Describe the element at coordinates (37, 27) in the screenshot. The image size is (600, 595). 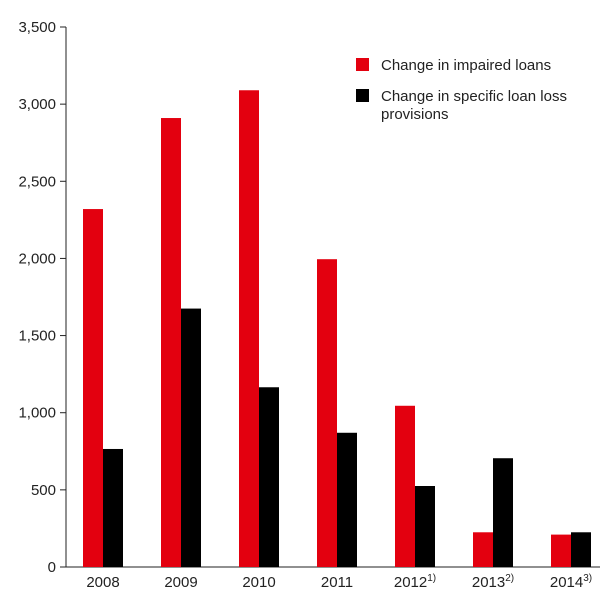
I see `y-tick-label: 3,500` at that location.